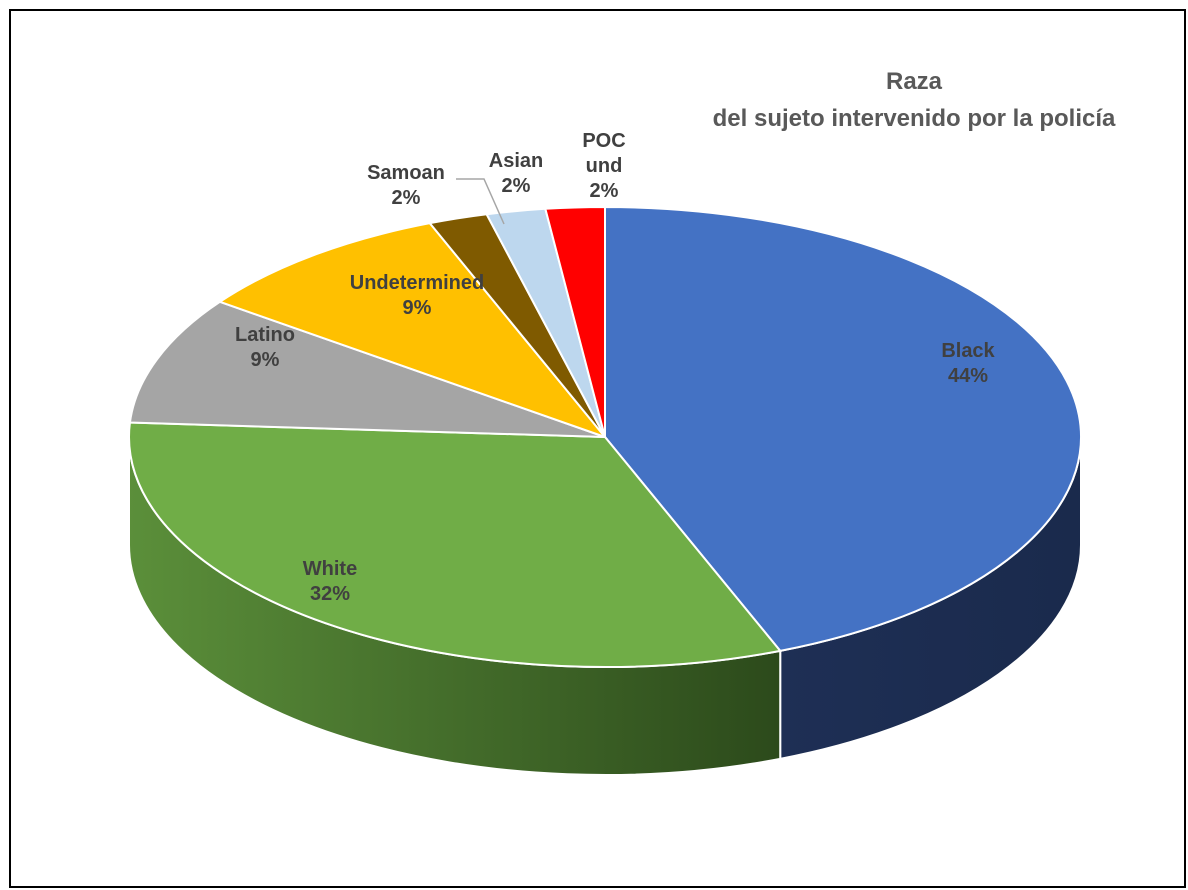 Image resolution: width=1188 pixels, height=890 pixels. I want to click on label-undetermined: Undetermined 9%, so click(417, 295).